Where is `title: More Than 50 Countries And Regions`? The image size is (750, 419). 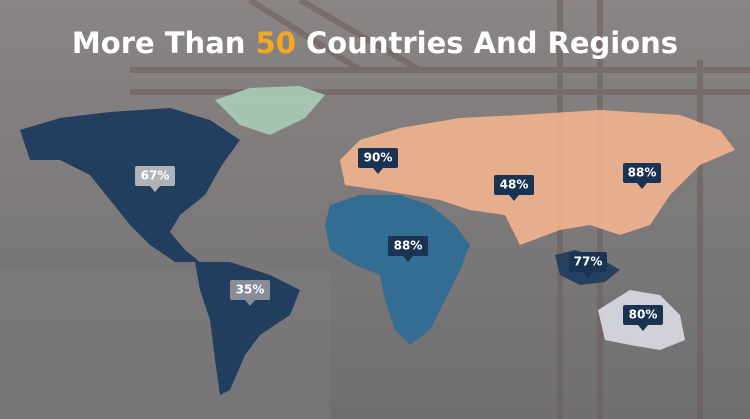 title: More Than 50 Countries And Regions is located at coordinates (375, 43).